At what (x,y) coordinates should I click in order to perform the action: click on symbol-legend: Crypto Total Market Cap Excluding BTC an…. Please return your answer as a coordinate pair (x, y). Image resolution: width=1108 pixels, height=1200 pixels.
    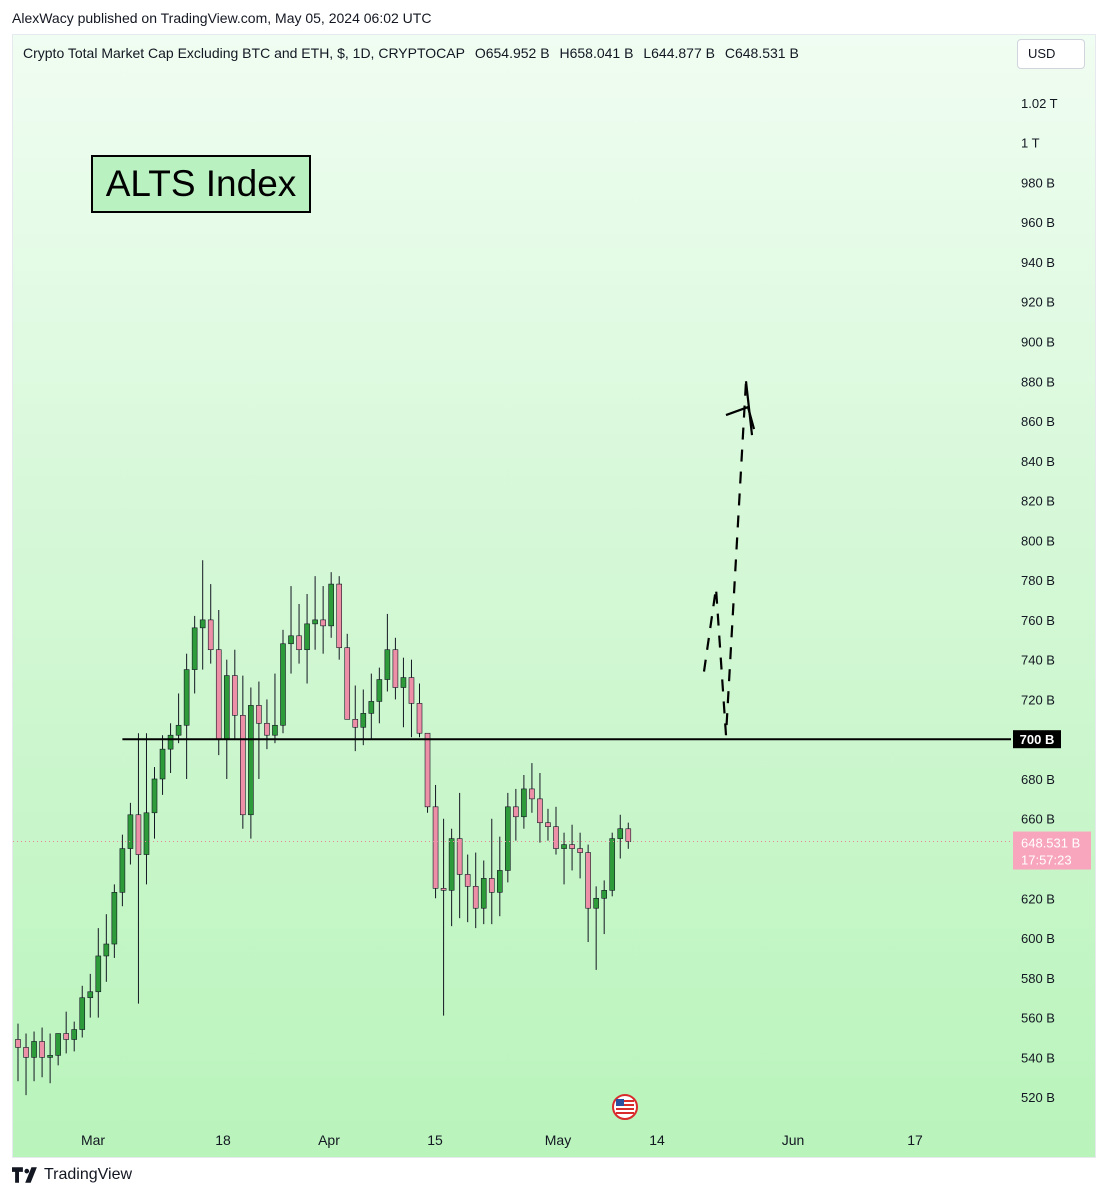
    Looking at the image, I should click on (414, 53).